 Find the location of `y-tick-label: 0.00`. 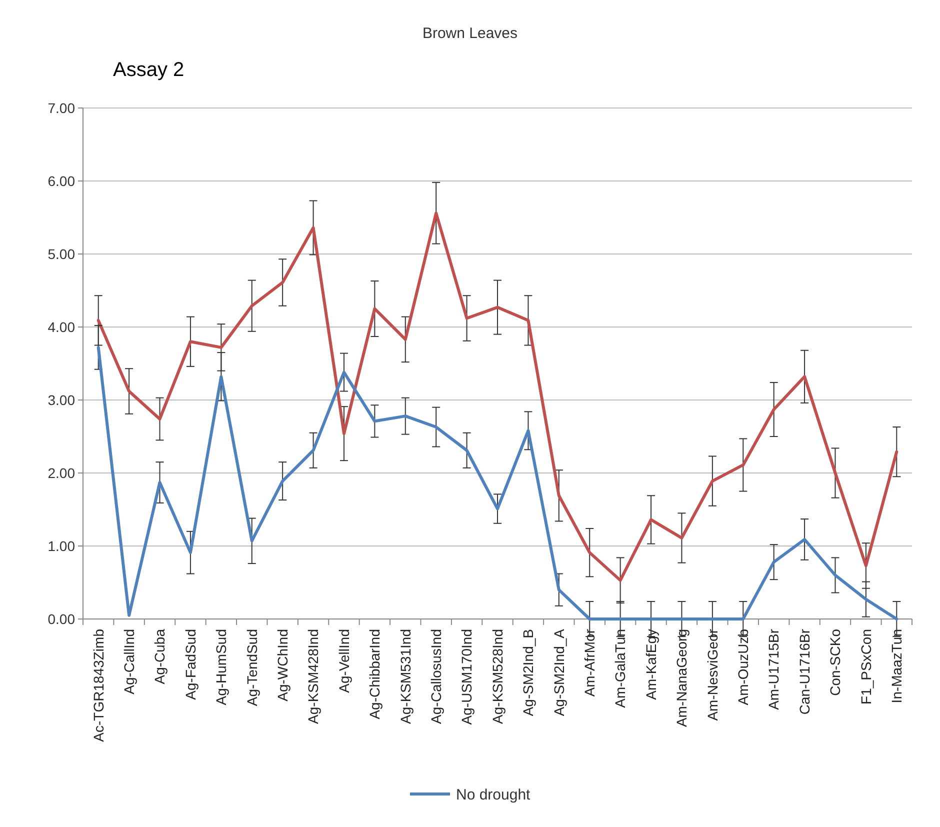

y-tick-label: 0.00 is located at coordinates (62, 618).